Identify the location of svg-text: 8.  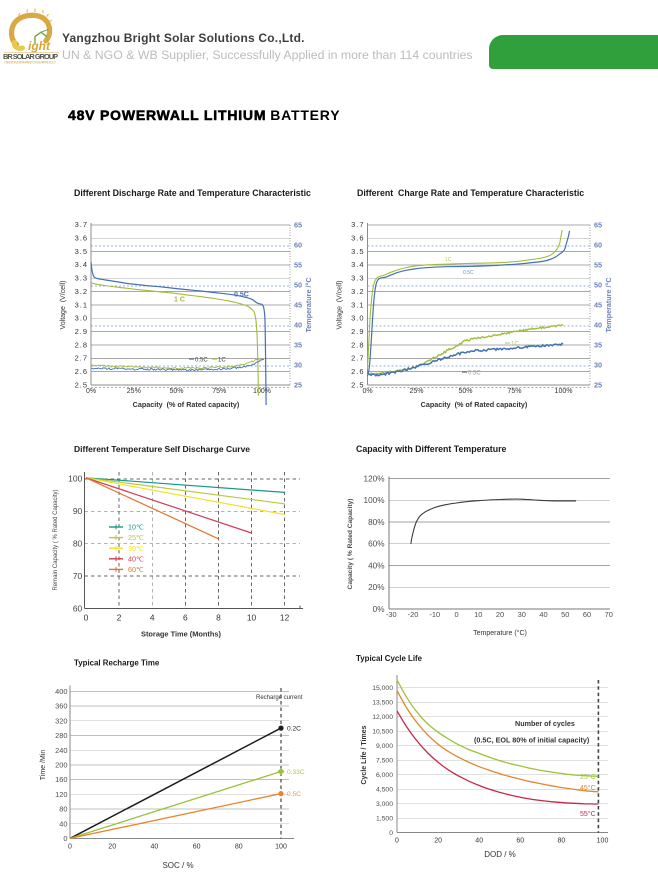
(218, 618).